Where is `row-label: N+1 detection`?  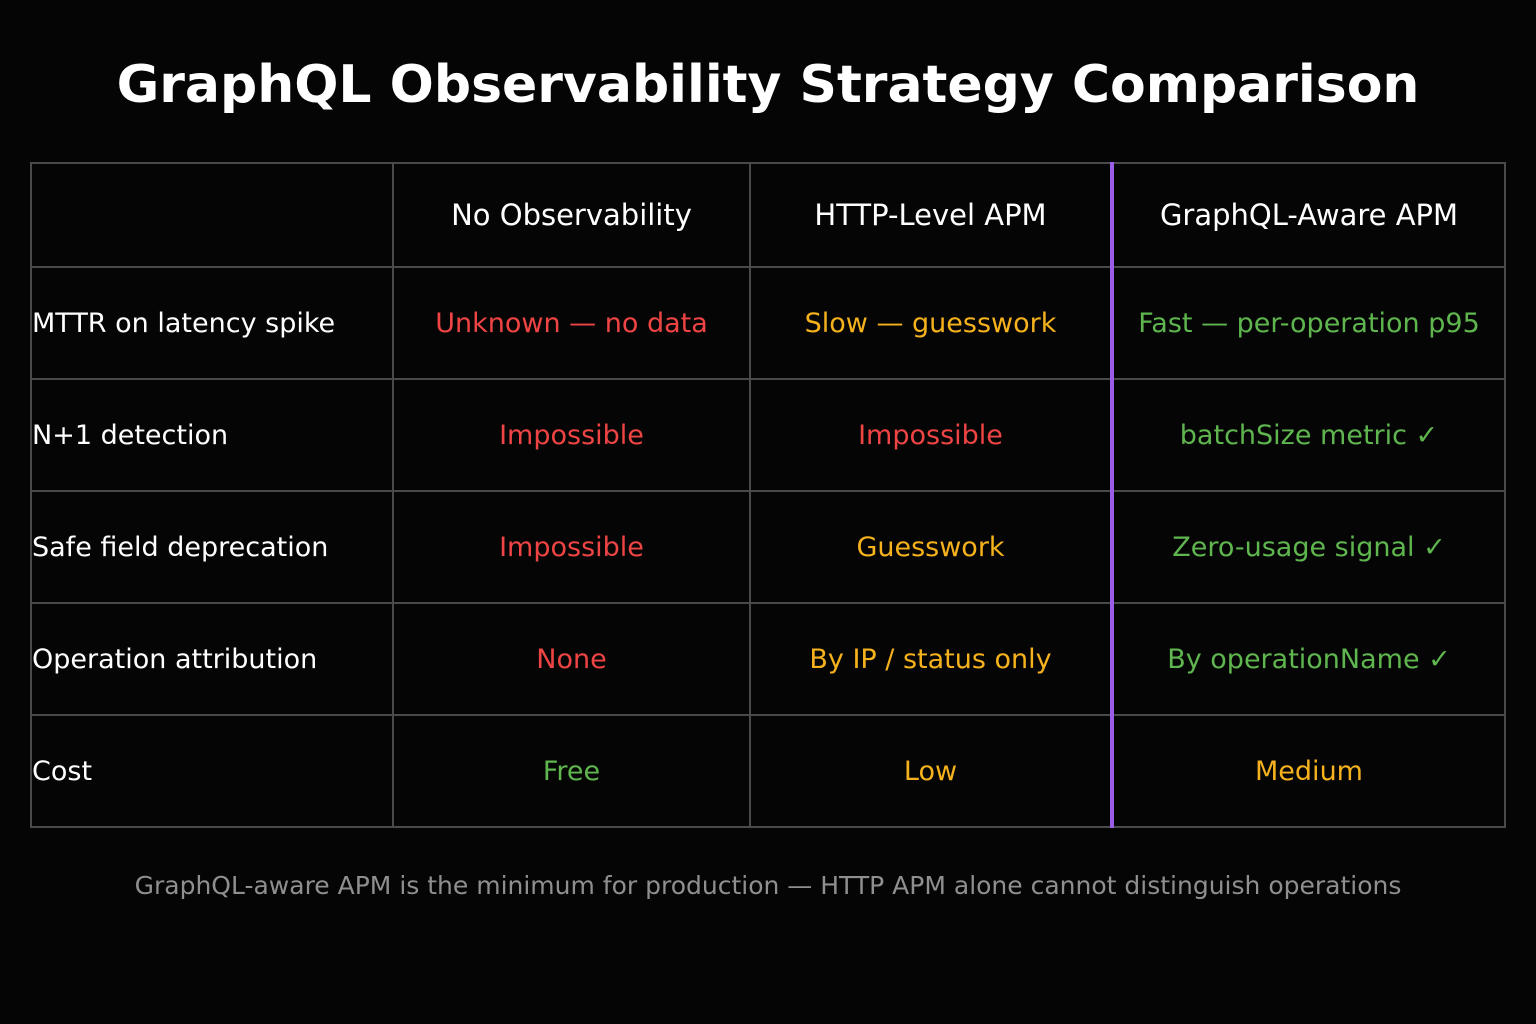
row-label: N+1 detection is located at coordinates (212, 435).